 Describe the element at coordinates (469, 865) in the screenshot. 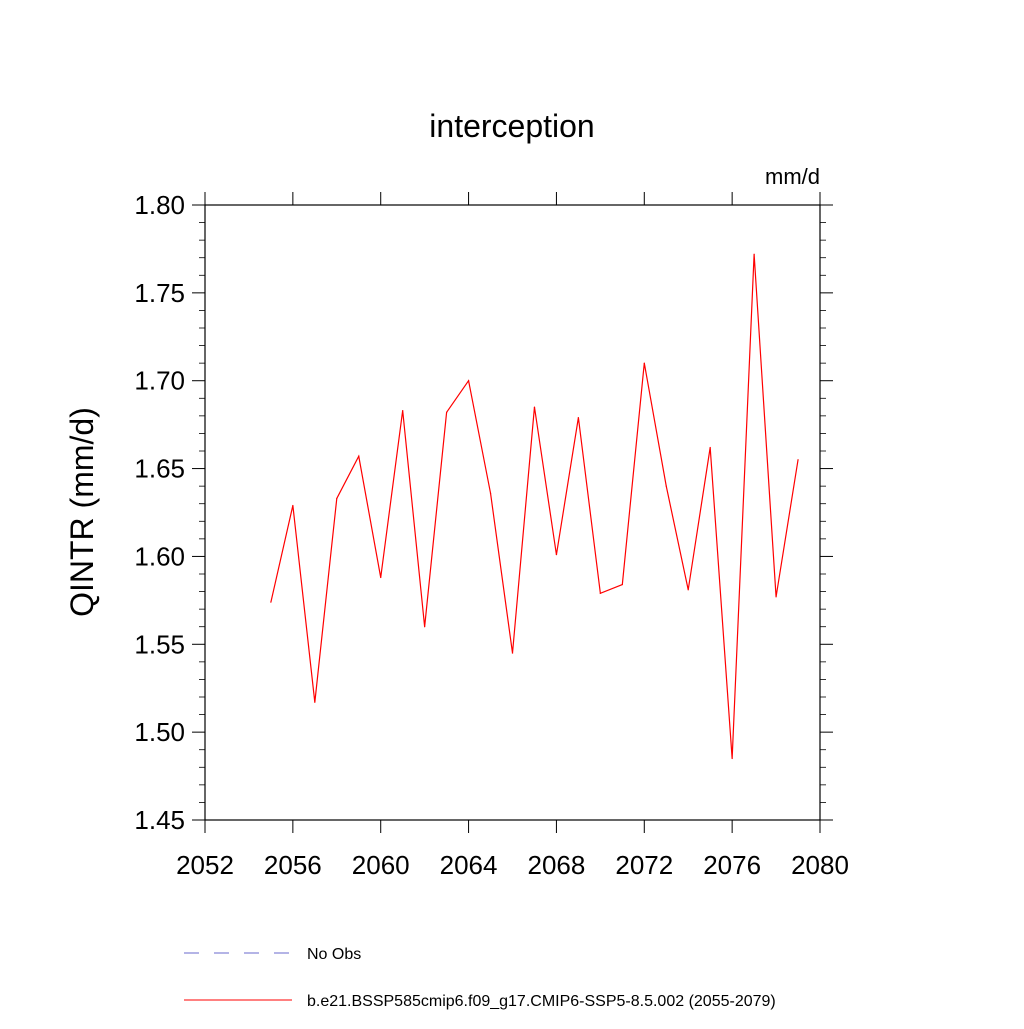

I see `x-tick-label: 2064` at that location.